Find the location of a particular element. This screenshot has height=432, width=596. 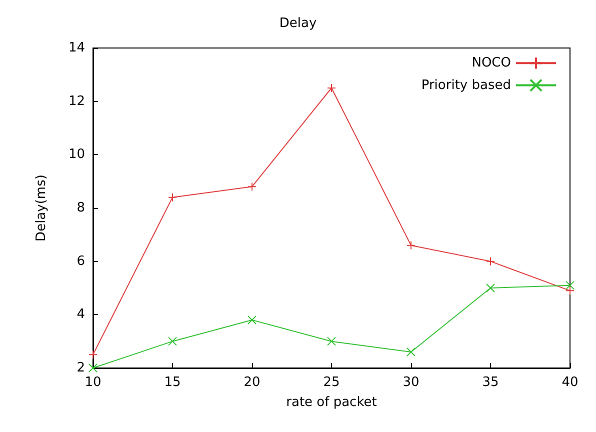

chart-title: Delay is located at coordinates (298, 23).